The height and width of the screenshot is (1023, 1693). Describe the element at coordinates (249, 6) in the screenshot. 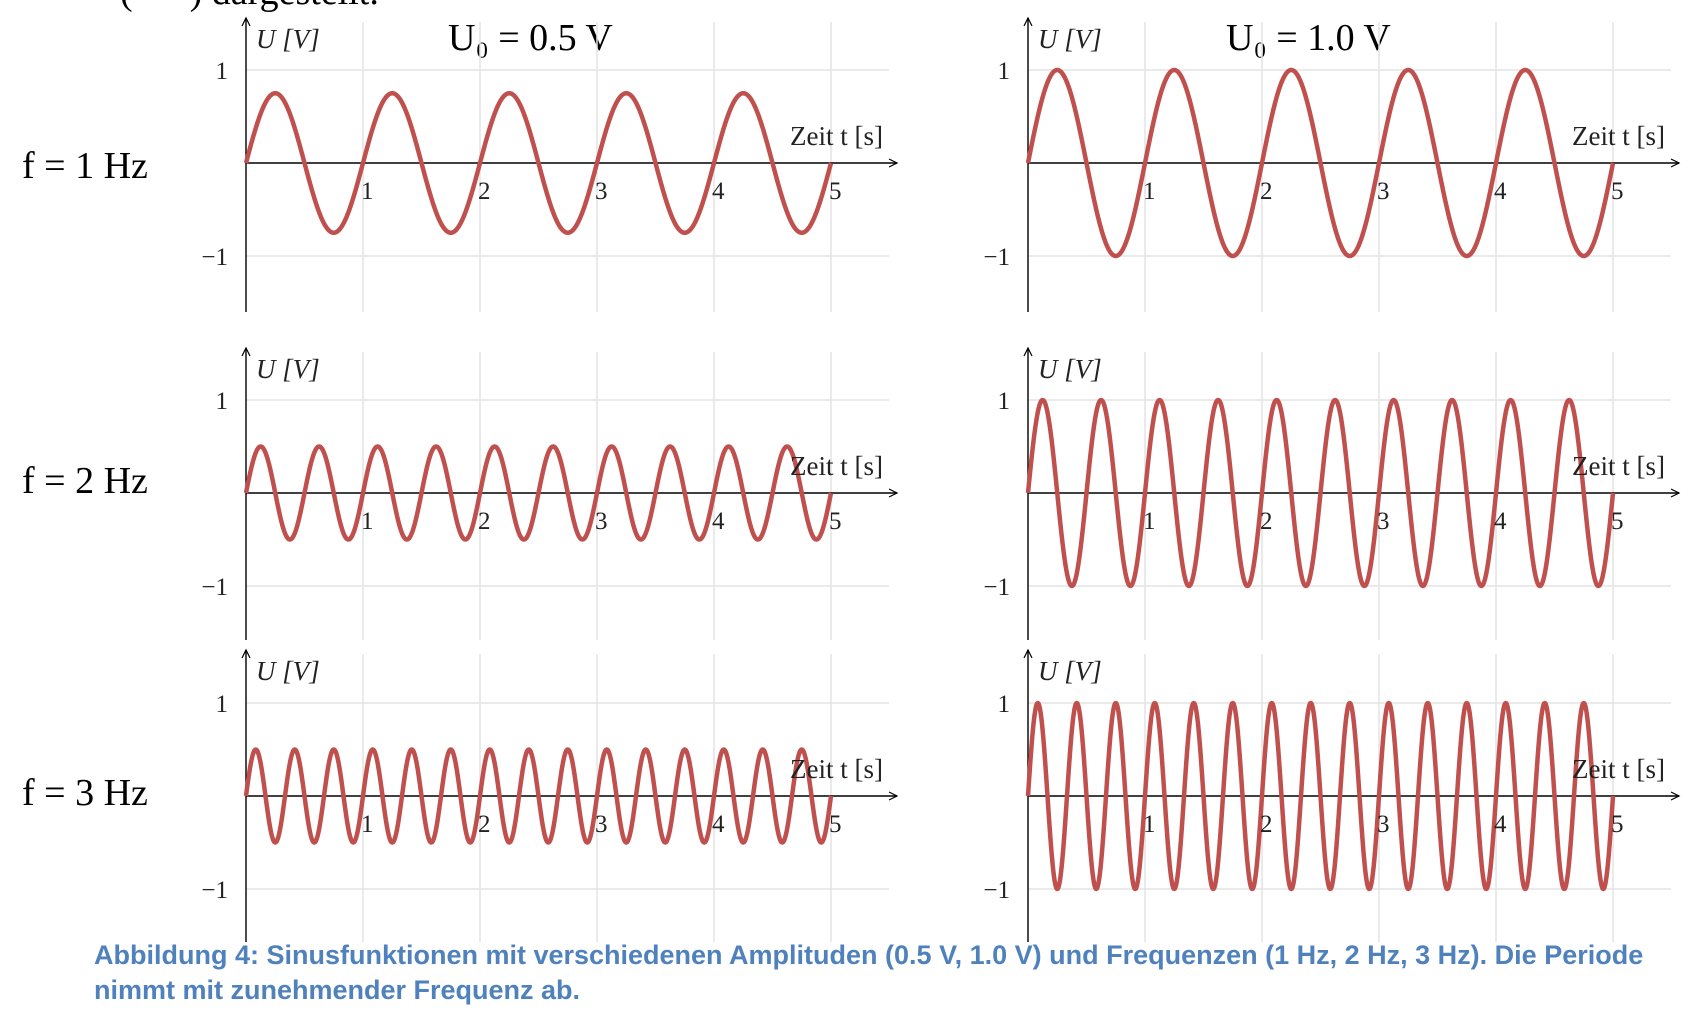

I see `top-text-fragment: (· · ·) dargestellt.` at that location.